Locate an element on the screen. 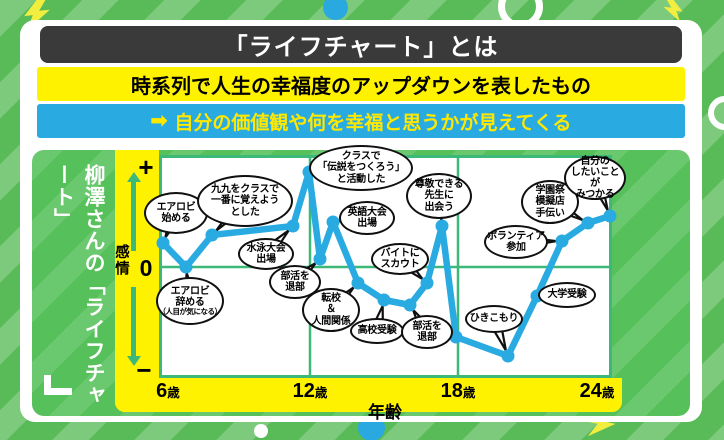 The width and height of the screenshot is (724, 440). event-bubble: 部活を 退部 is located at coordinates (427, 332).